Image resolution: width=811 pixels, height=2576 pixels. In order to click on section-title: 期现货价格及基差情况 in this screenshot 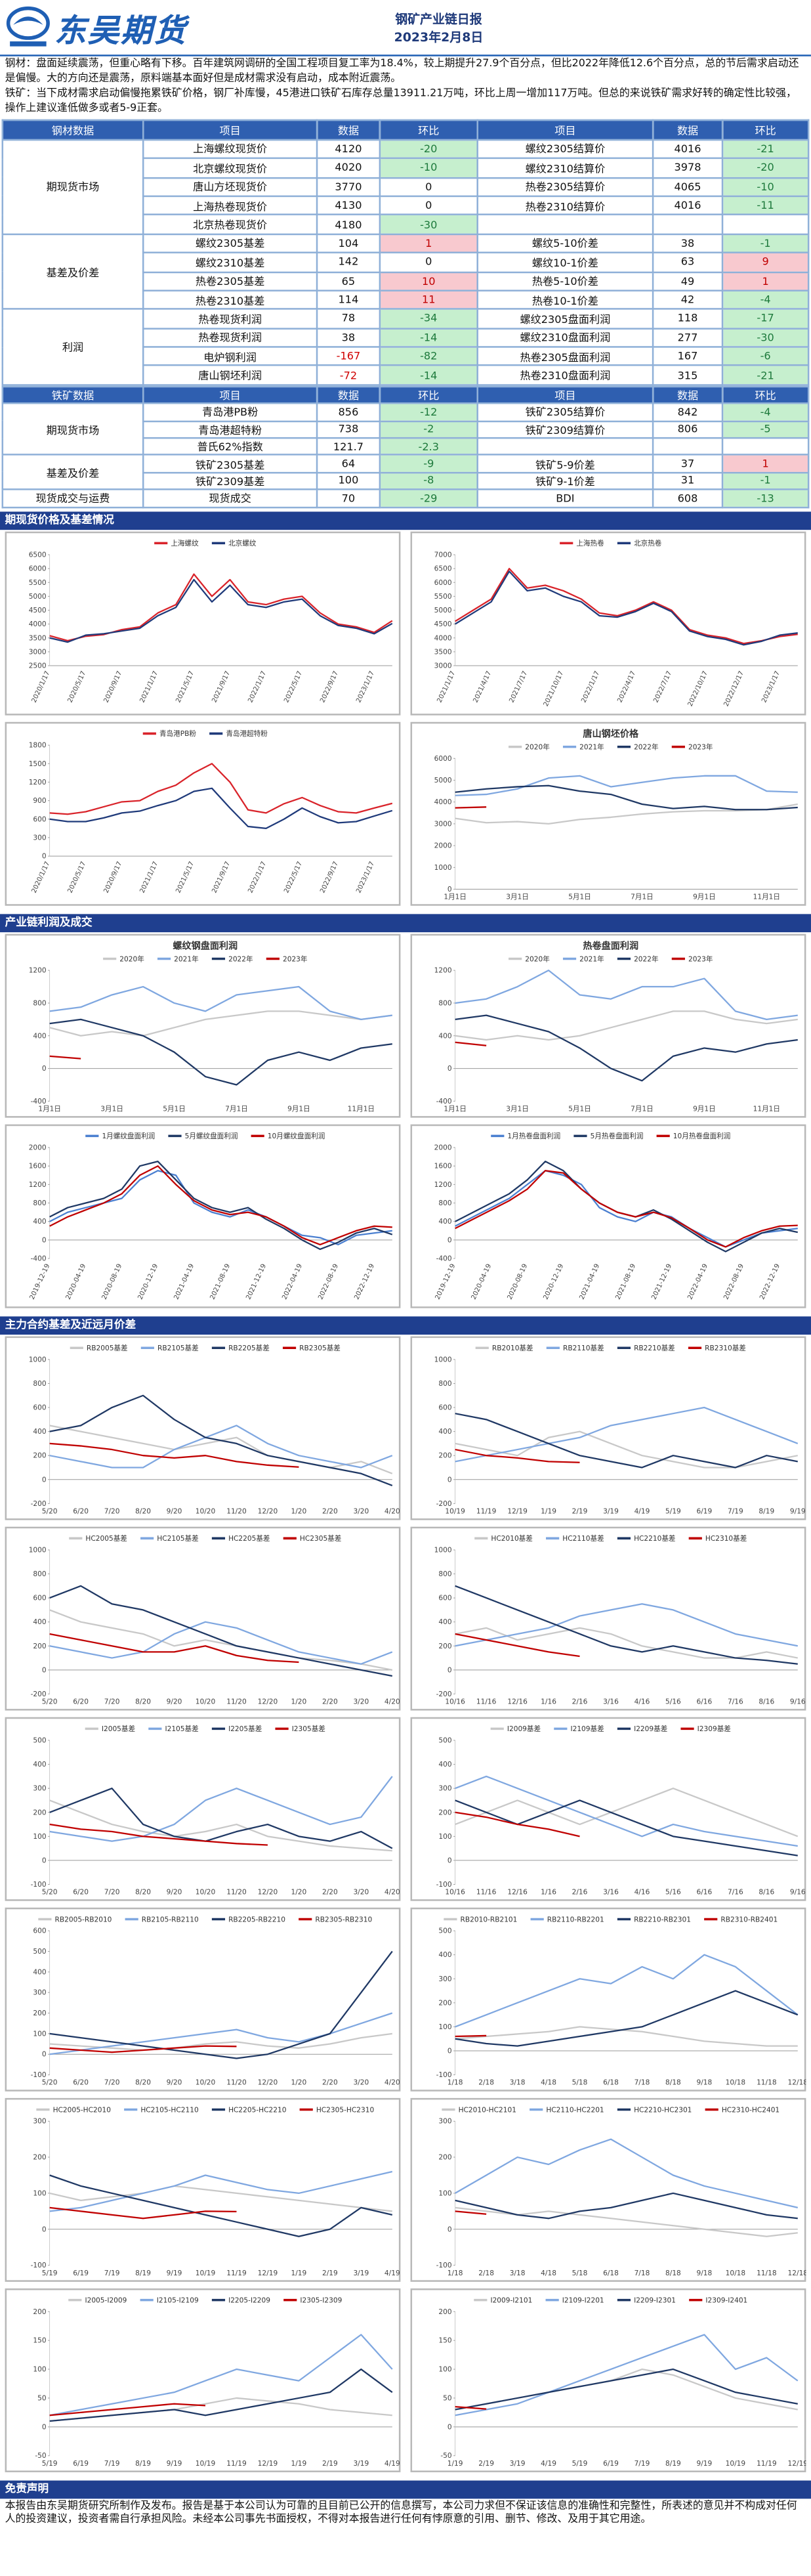, I will do `click(405, 520)`.